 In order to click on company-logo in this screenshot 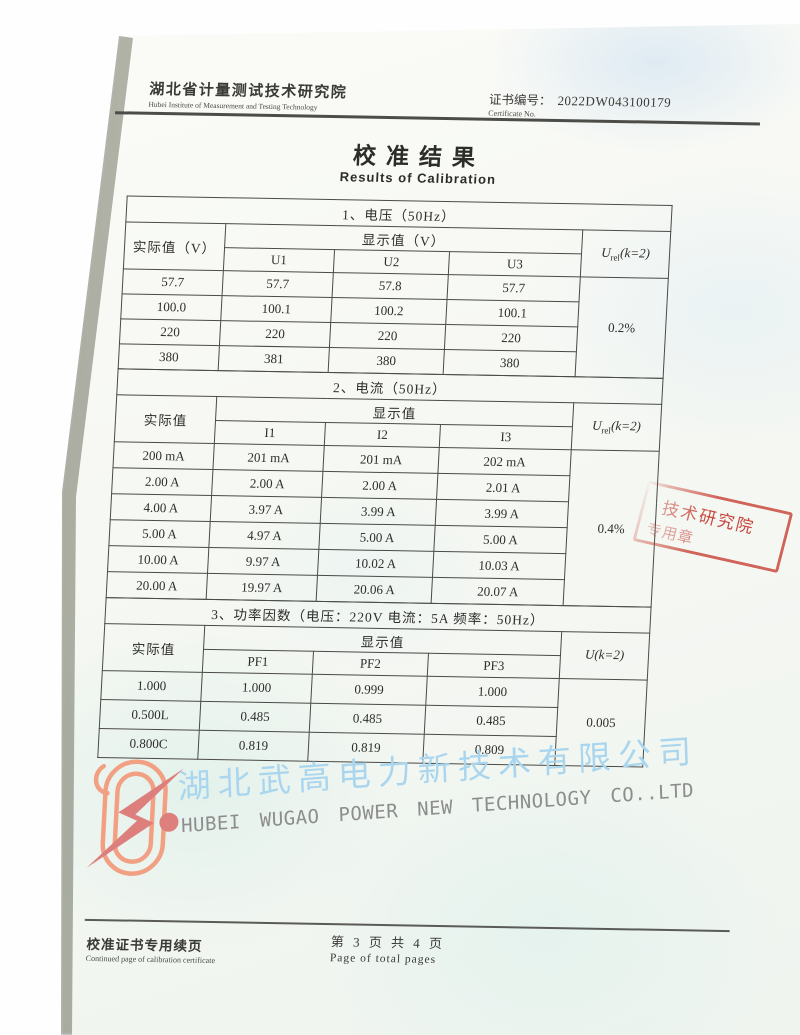, I will do `click(135, 817)`.